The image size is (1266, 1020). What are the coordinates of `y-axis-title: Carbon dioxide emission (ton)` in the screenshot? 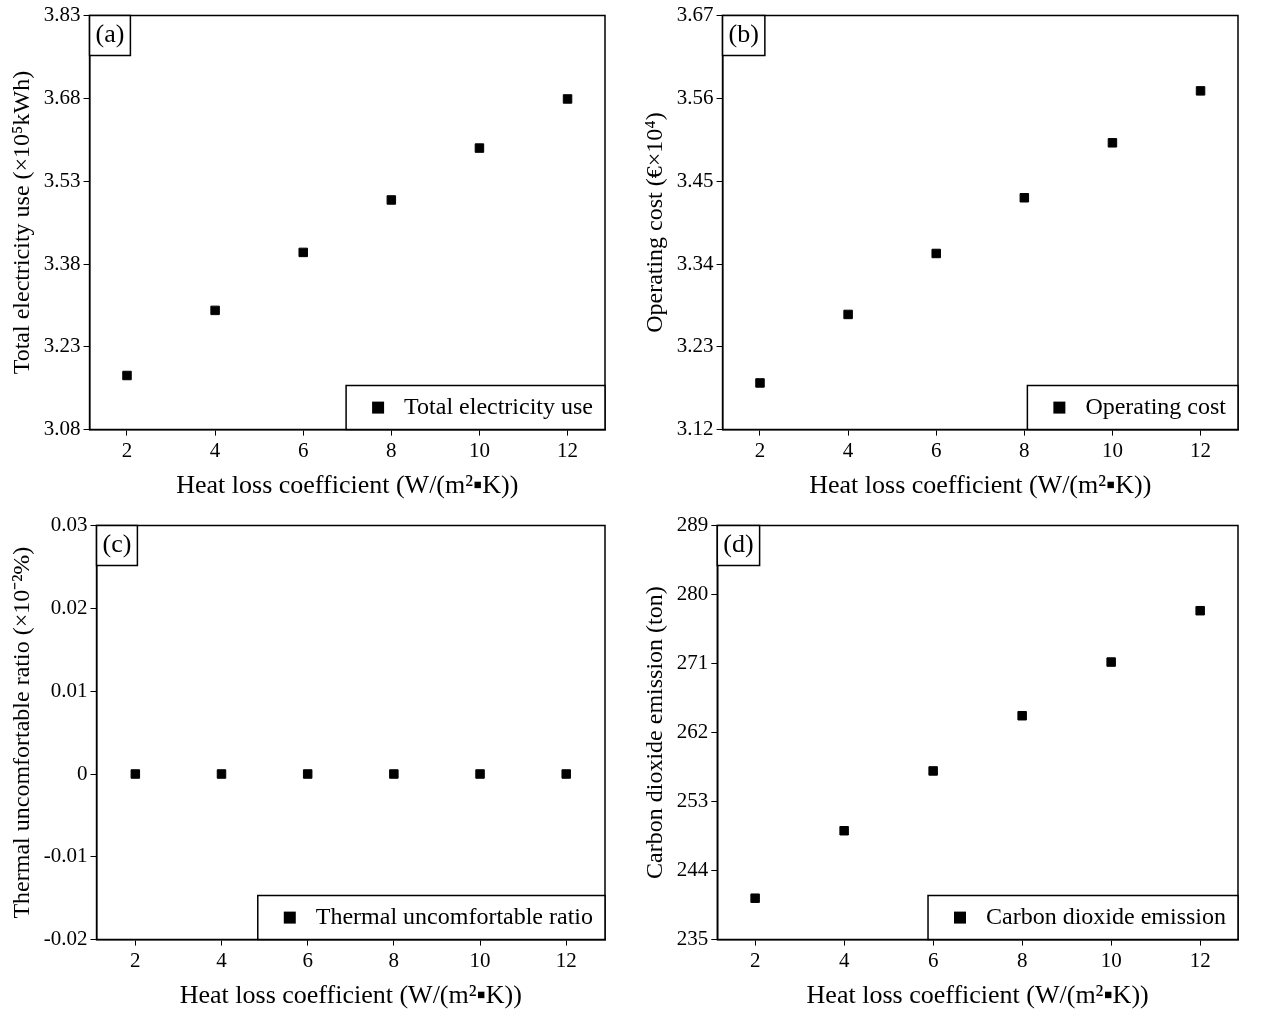 It's located at (653, 732).